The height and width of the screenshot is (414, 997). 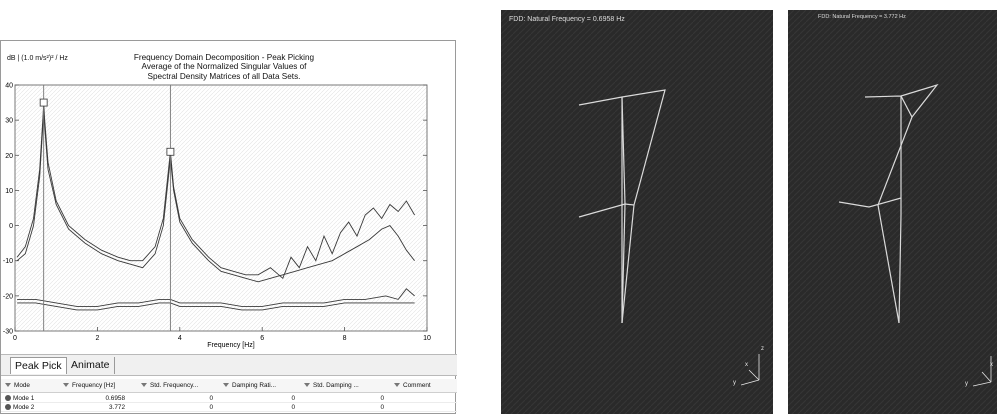 What do you see at coordinates (8, 261) in the screenshot?
I see `y-tick-label: -10` at bounding box center [8, 261].